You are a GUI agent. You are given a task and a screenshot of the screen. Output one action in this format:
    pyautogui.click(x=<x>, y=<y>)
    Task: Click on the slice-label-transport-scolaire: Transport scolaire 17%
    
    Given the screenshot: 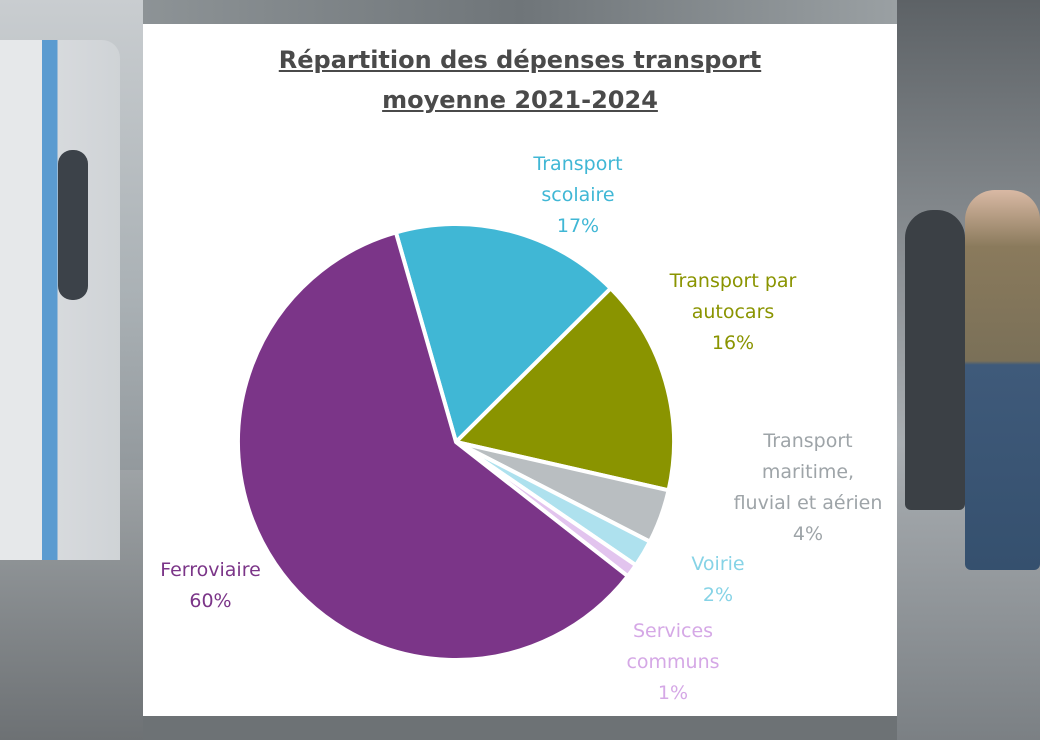 What is the action you would take?
    pyautogui.click(x=578, y=195)
    